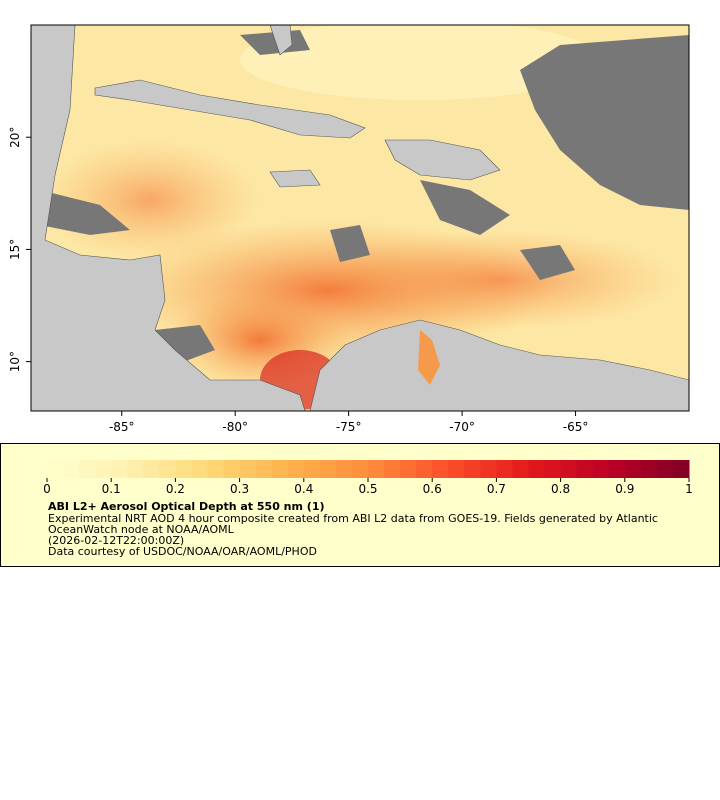 This screenshot has height=800, width=720. I want to click on y-tick-label: 15°, so click(15, 249).